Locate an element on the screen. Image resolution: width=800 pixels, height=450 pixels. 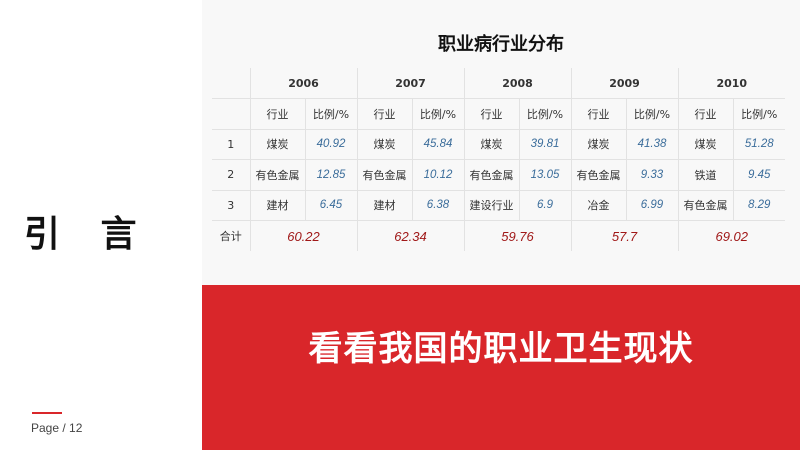
table-cell: 6.99 is located at coordinates (652, 205).